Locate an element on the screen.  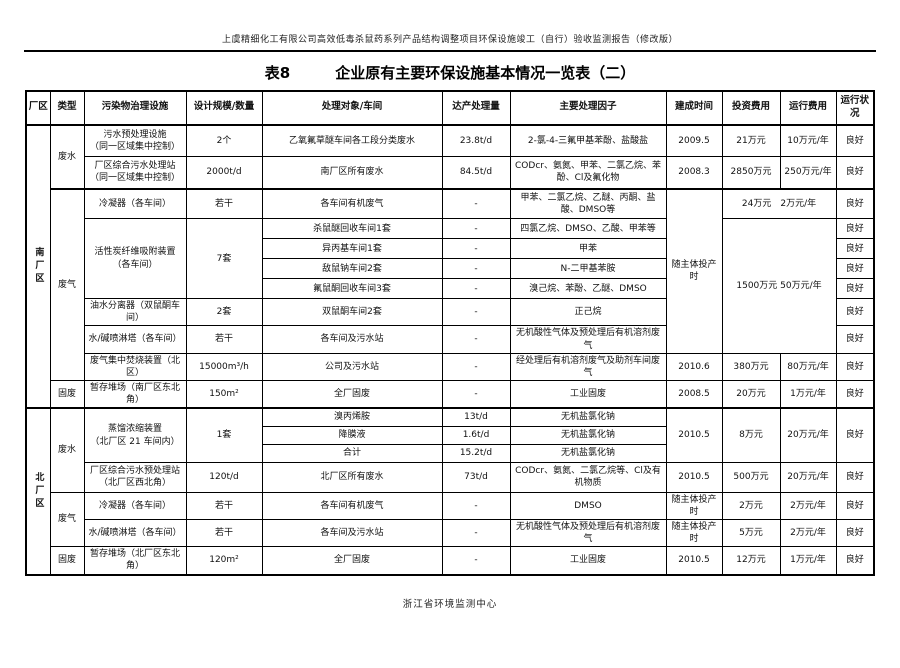
table-cell: DMSO is located at coordinates (588, 506).